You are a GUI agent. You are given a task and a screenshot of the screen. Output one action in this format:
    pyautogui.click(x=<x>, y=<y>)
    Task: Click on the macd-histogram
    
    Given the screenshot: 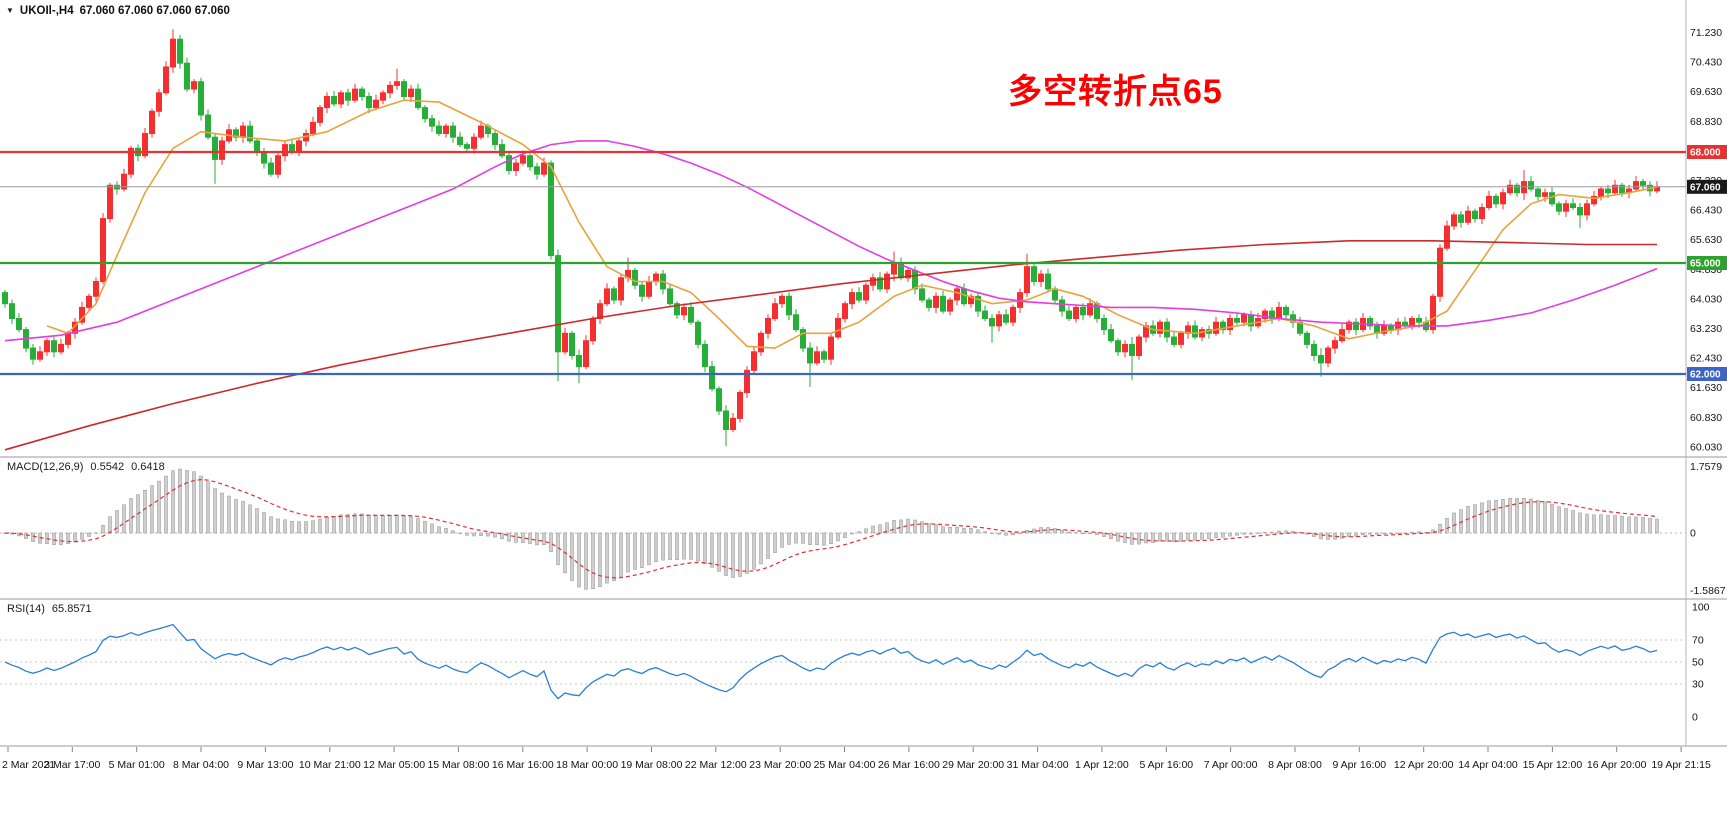 What is the action you would take?
    pyautogui.click(x=831, y=529)
    